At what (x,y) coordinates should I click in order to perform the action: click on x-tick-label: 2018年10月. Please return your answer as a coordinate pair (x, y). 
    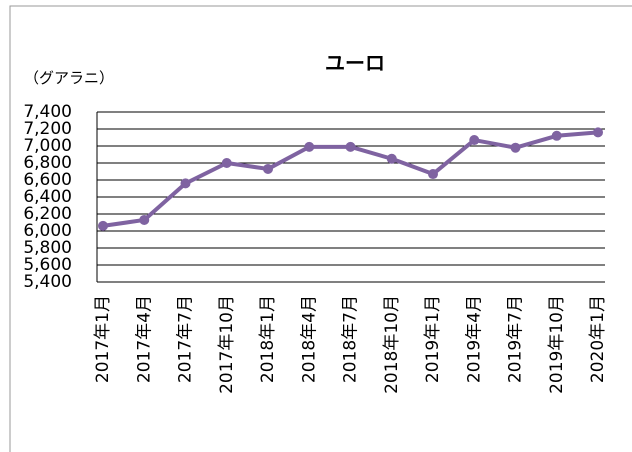
    Looking at the image, I should click on (392, 344).